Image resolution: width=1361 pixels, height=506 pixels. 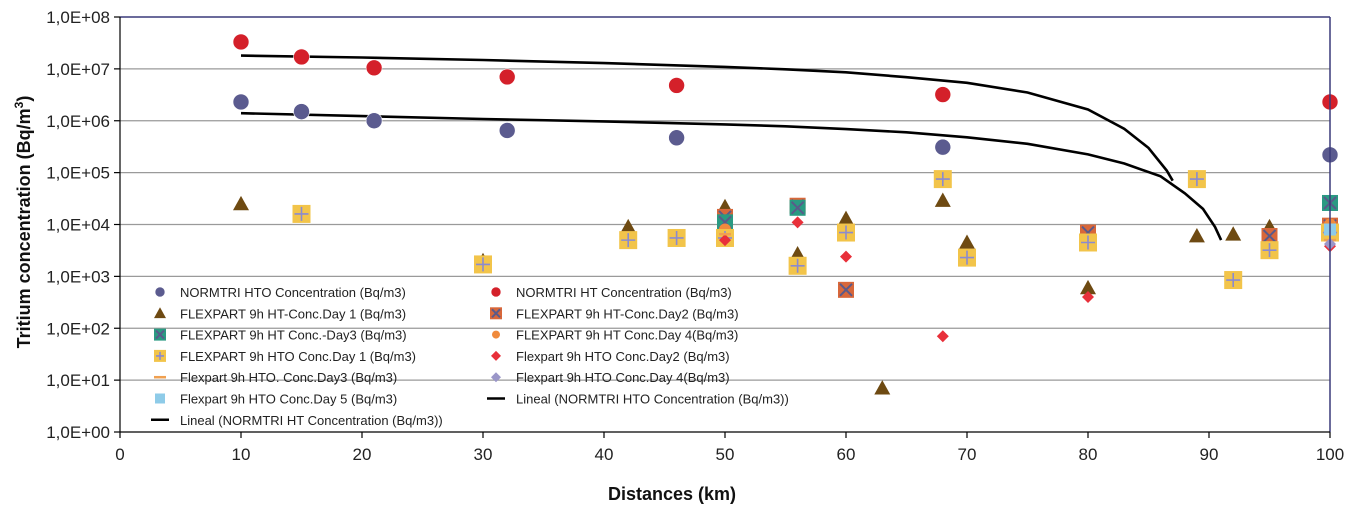 I want to click on legend-label: NORMTRI HT Concentration (Bq/m3), so click(x=624, y=292).